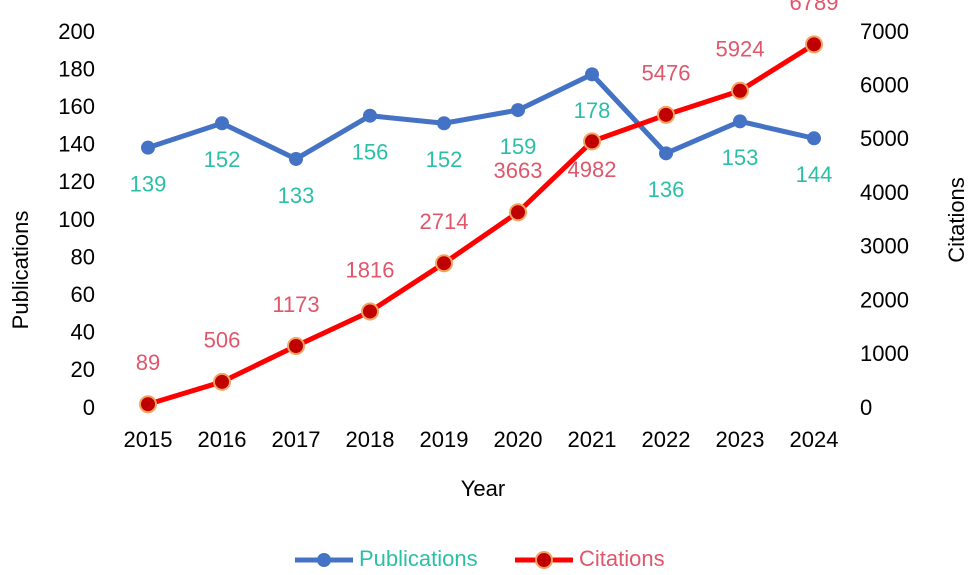  I want to click on x-tick-label: 2021, so click(592, 439).